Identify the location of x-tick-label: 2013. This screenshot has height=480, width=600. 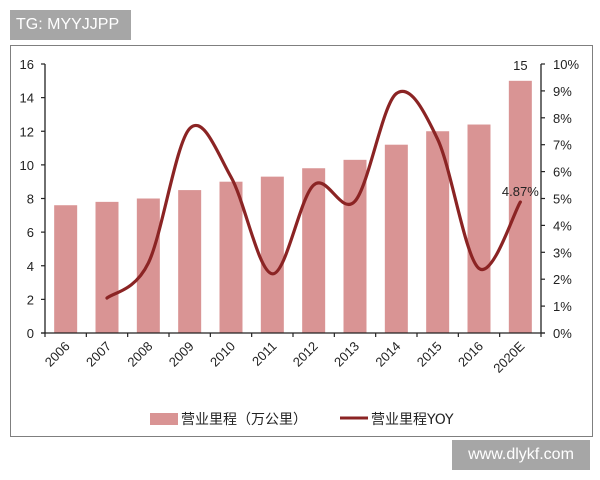
(346, 354).